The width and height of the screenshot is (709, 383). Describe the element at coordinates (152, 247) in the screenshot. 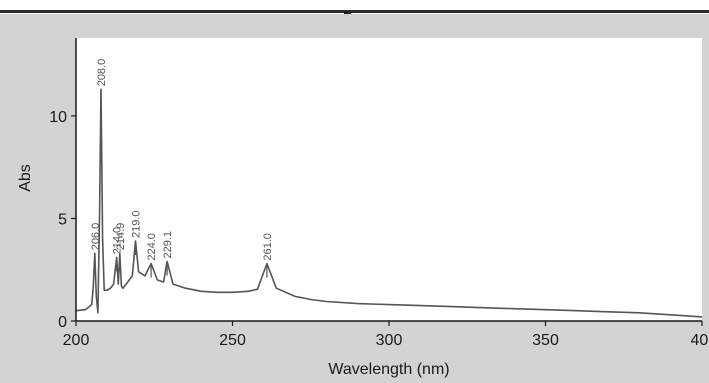

I see `peak-label-5: 224.0` at that location.